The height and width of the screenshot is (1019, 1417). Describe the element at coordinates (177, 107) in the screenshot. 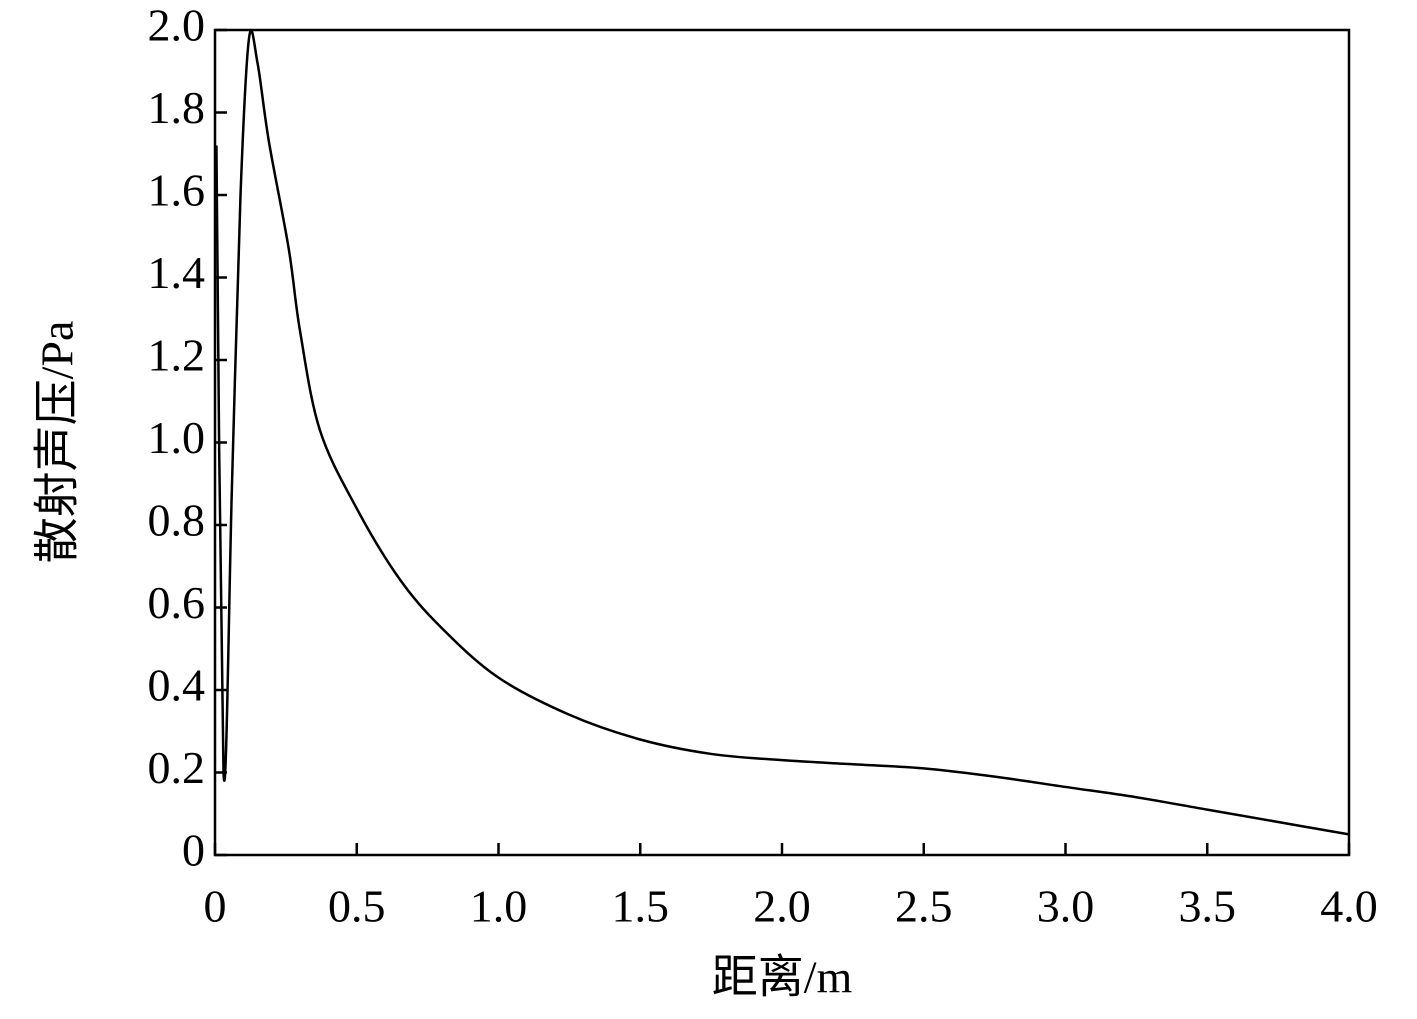

I see `y-tick-label: 1.8` at that location.